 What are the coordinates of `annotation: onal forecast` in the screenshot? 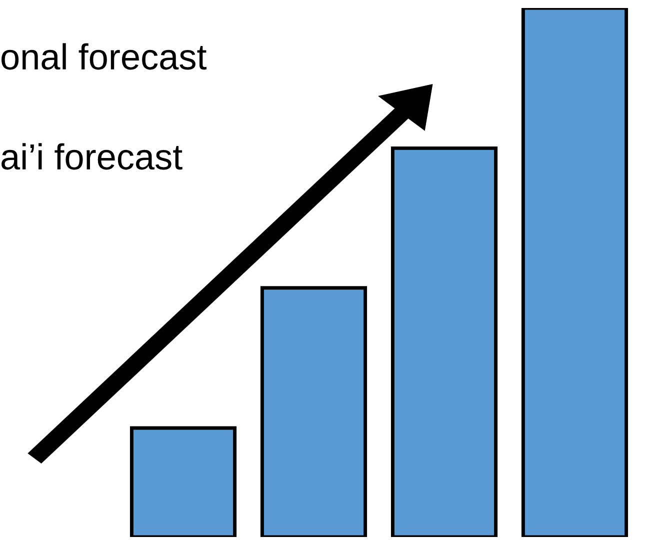 It's located at (104, 56).